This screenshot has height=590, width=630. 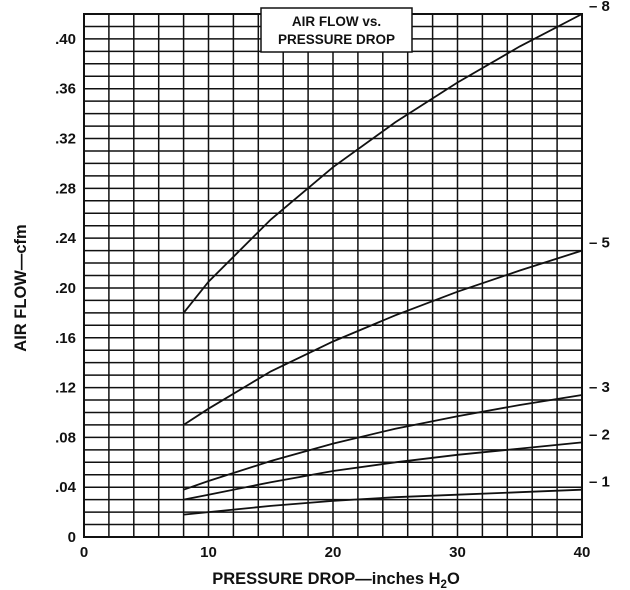 What do you see at coordinates (65, 388) in the screenshot?
I see `y-tick-label: .12` at bounding box center [65, 388].